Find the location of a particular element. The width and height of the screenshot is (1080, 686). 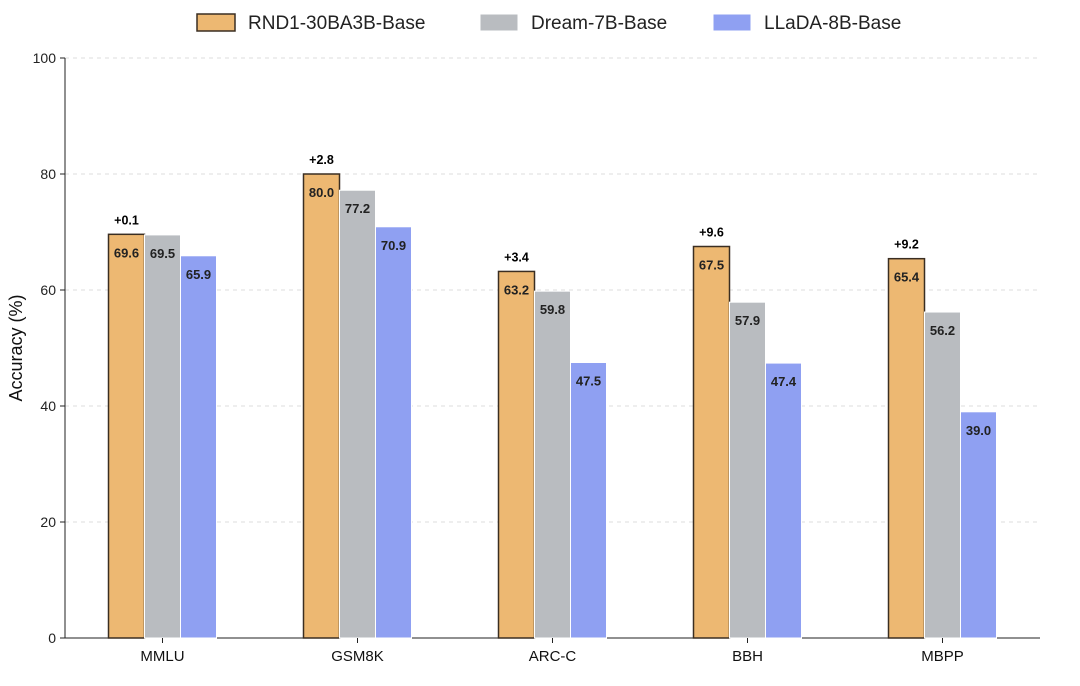

x-tick-label: GSM8K is located at coordinates (357, 656).